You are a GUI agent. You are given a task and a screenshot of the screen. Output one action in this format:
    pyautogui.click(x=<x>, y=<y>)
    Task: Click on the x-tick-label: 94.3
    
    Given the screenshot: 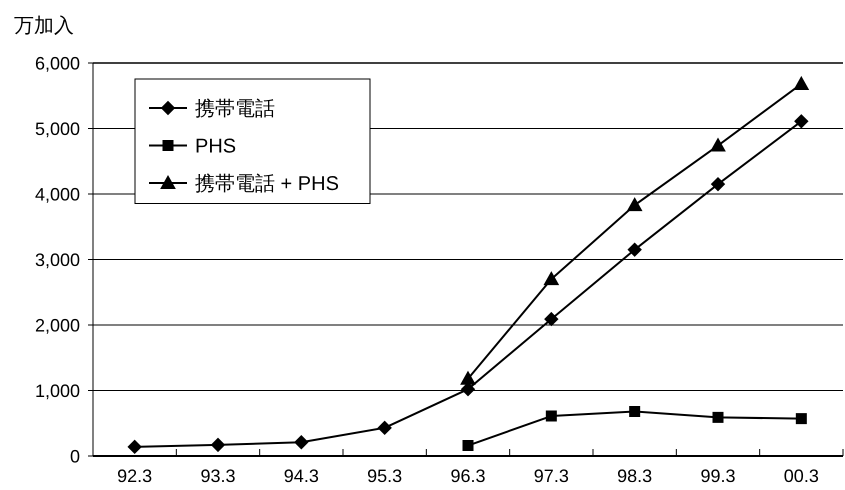 What is the action you would take?
    pyautogui.click(x=301, y=476)
    